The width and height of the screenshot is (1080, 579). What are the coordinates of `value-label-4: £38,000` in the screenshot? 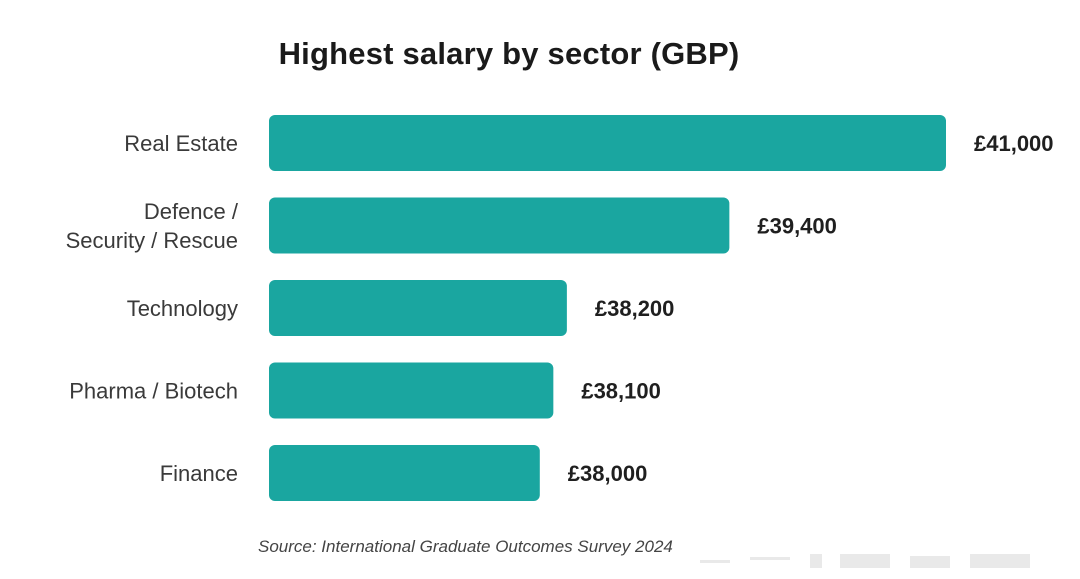 It's located at (608, 473).